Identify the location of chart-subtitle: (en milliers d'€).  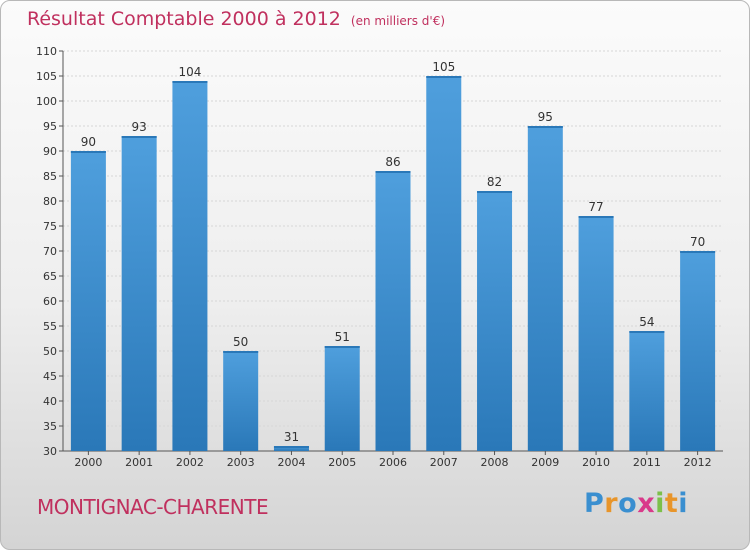
(398, 21).